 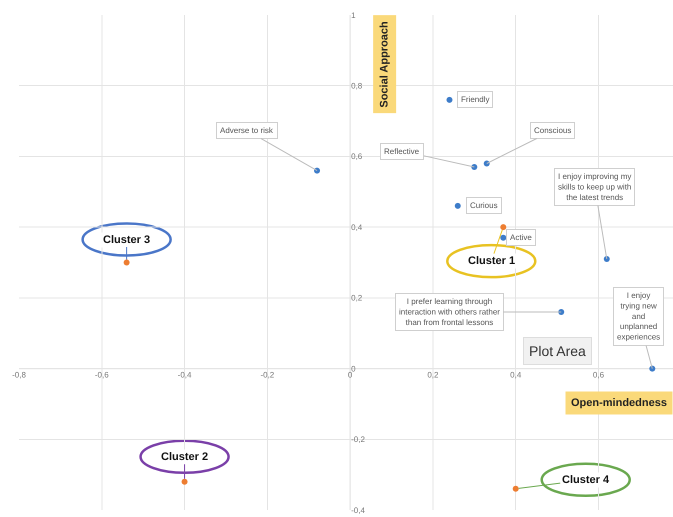 What do you see at coordinates (595, 187) in the screenshot?
I see `annotation: I enjoy improving my skills to keep up with the latest trends` at bounding box center [595, 187].